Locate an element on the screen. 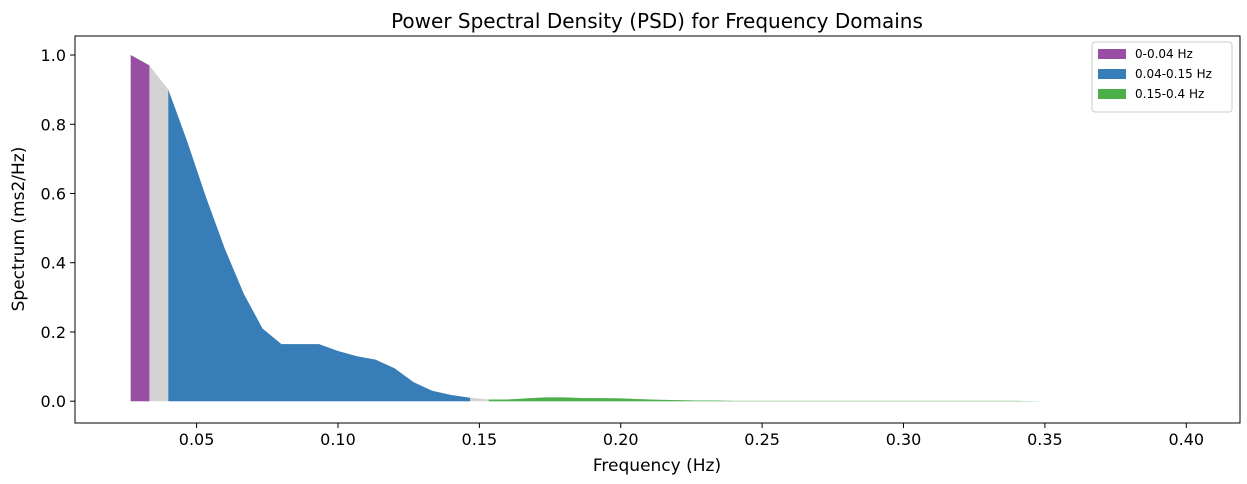 The width and height of the screenshot is (1247, 484). legend-label: 0-0.04 Hz is located at coordinates (1164, 54).